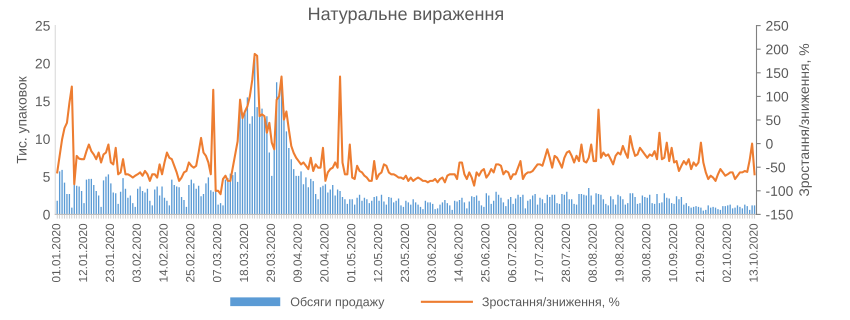  I want to click on y2-tick-label: -150, so click(779, 215).